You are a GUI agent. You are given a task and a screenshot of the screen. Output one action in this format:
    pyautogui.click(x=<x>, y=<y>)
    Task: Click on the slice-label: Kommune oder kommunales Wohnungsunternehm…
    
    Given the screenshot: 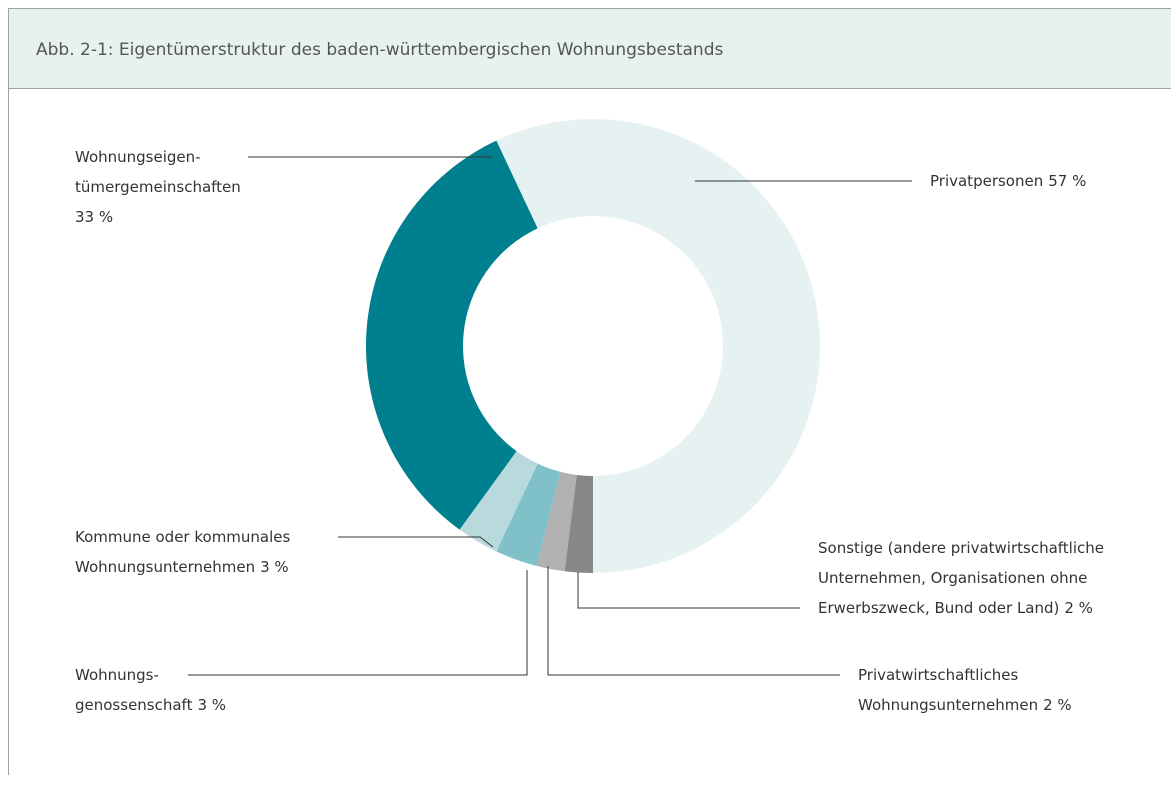 What is the action you would take?
    pyautogui.click(x=183, y=552)
    